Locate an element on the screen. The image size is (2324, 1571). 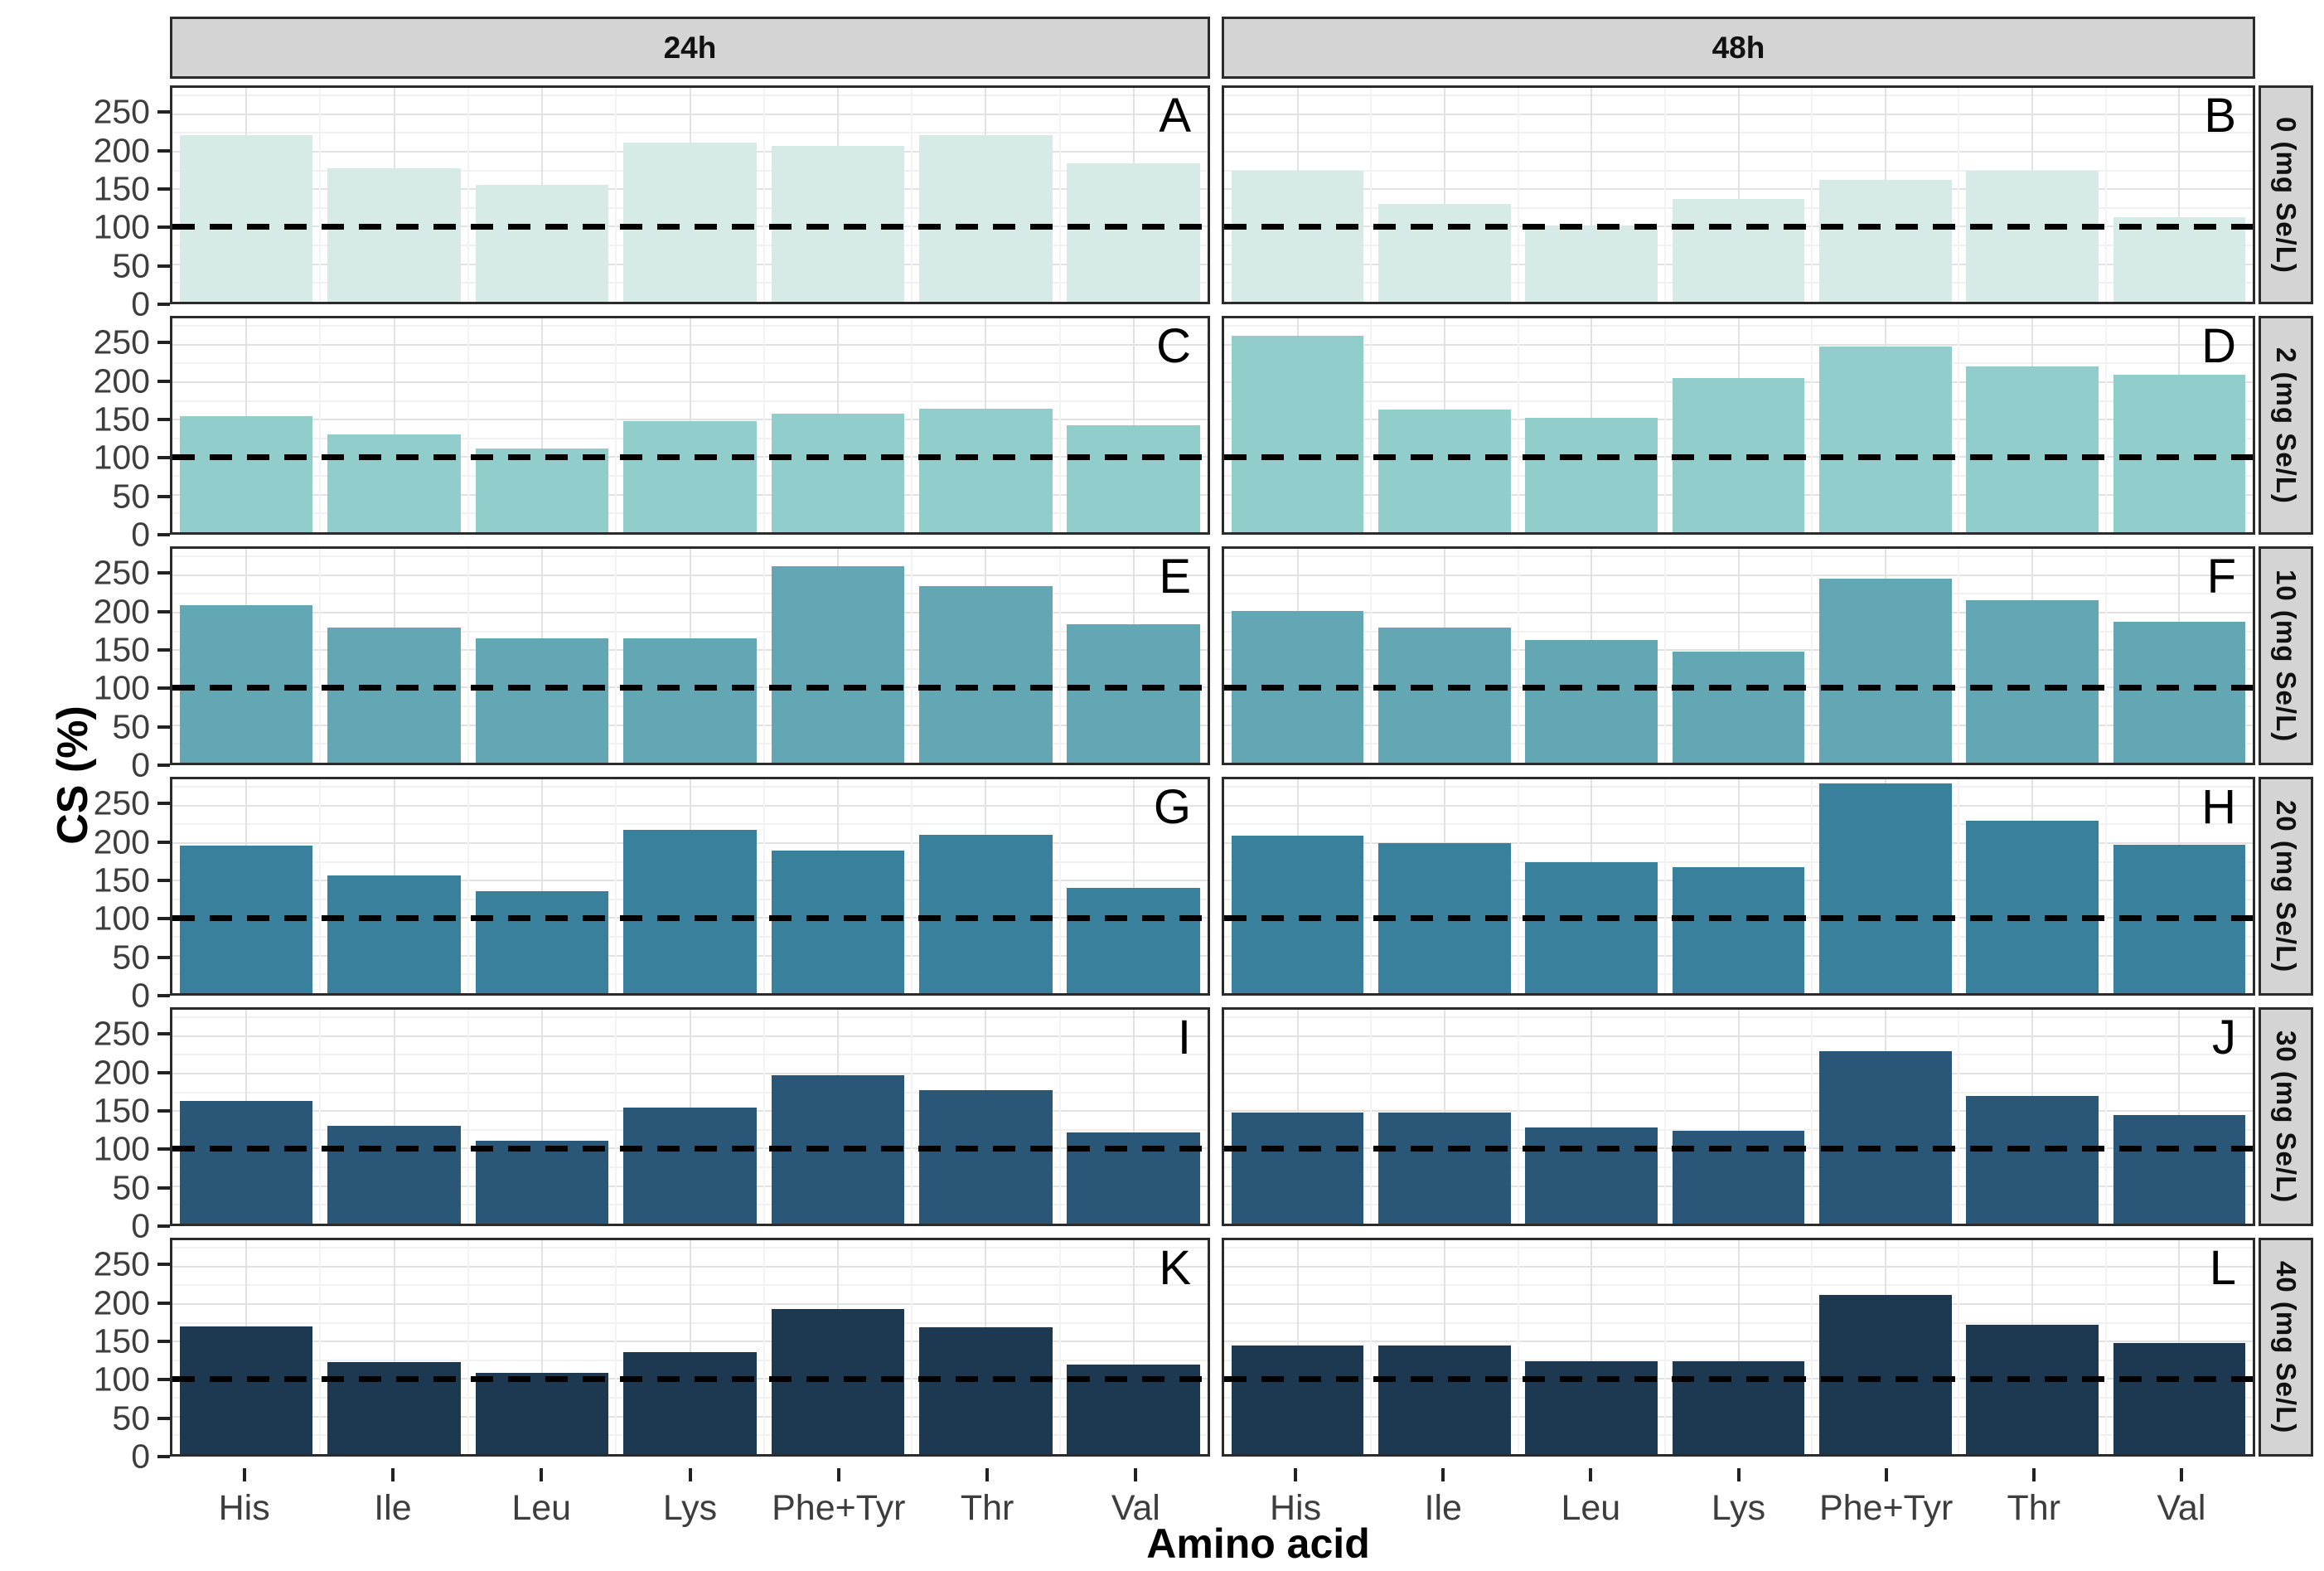
row-strip-cell: 10 (mg Se/L) is located at coordinates (2286, 656).